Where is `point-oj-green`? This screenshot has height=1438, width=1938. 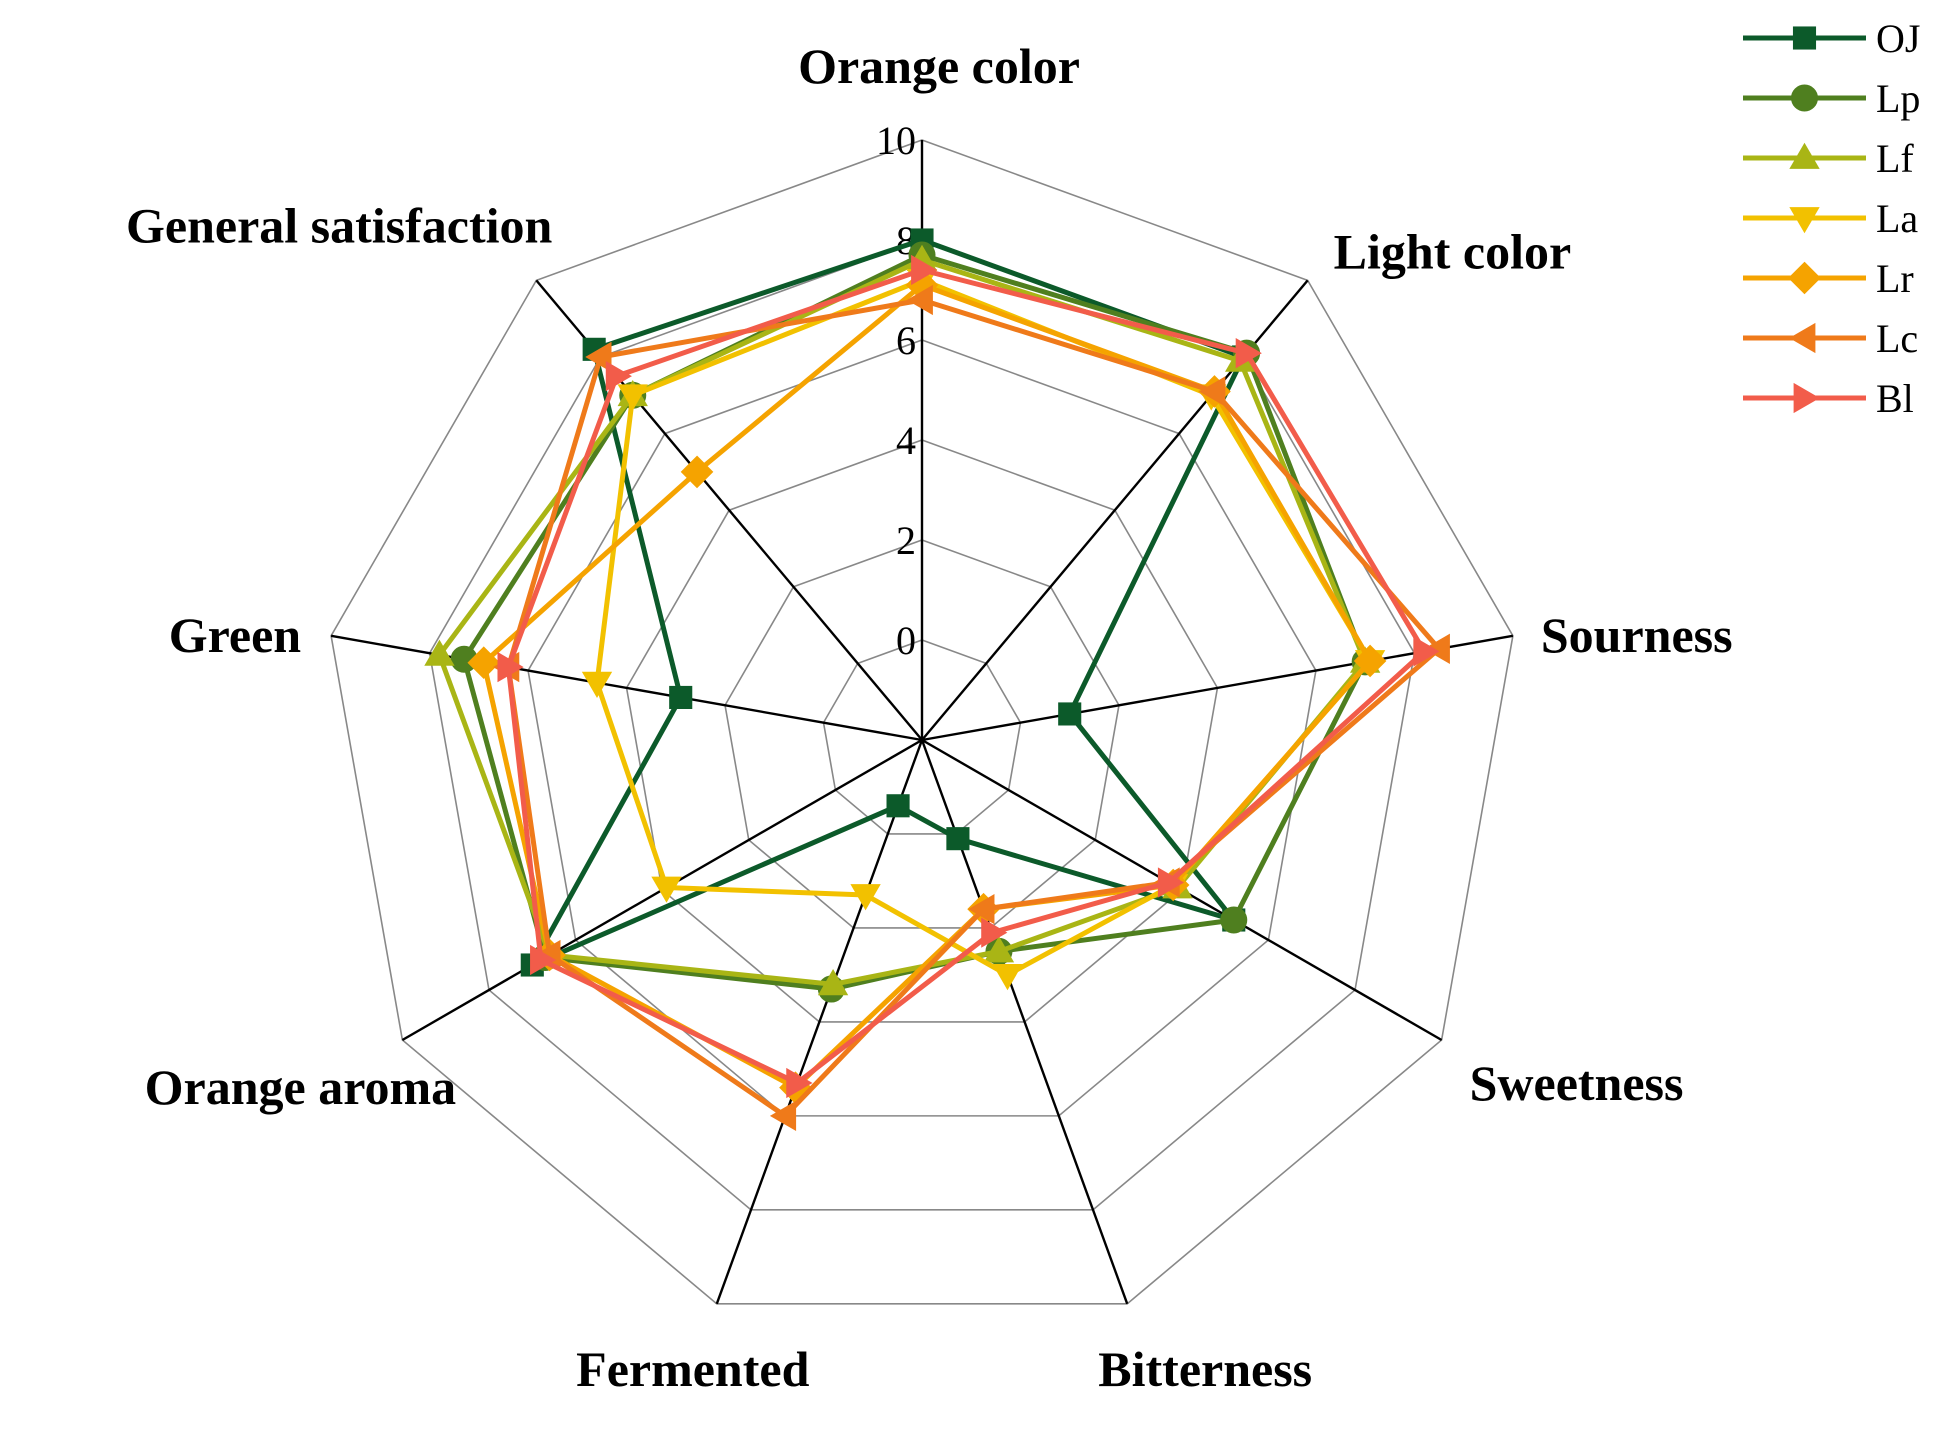
point-oj-green is located at coordinates (681, 697).